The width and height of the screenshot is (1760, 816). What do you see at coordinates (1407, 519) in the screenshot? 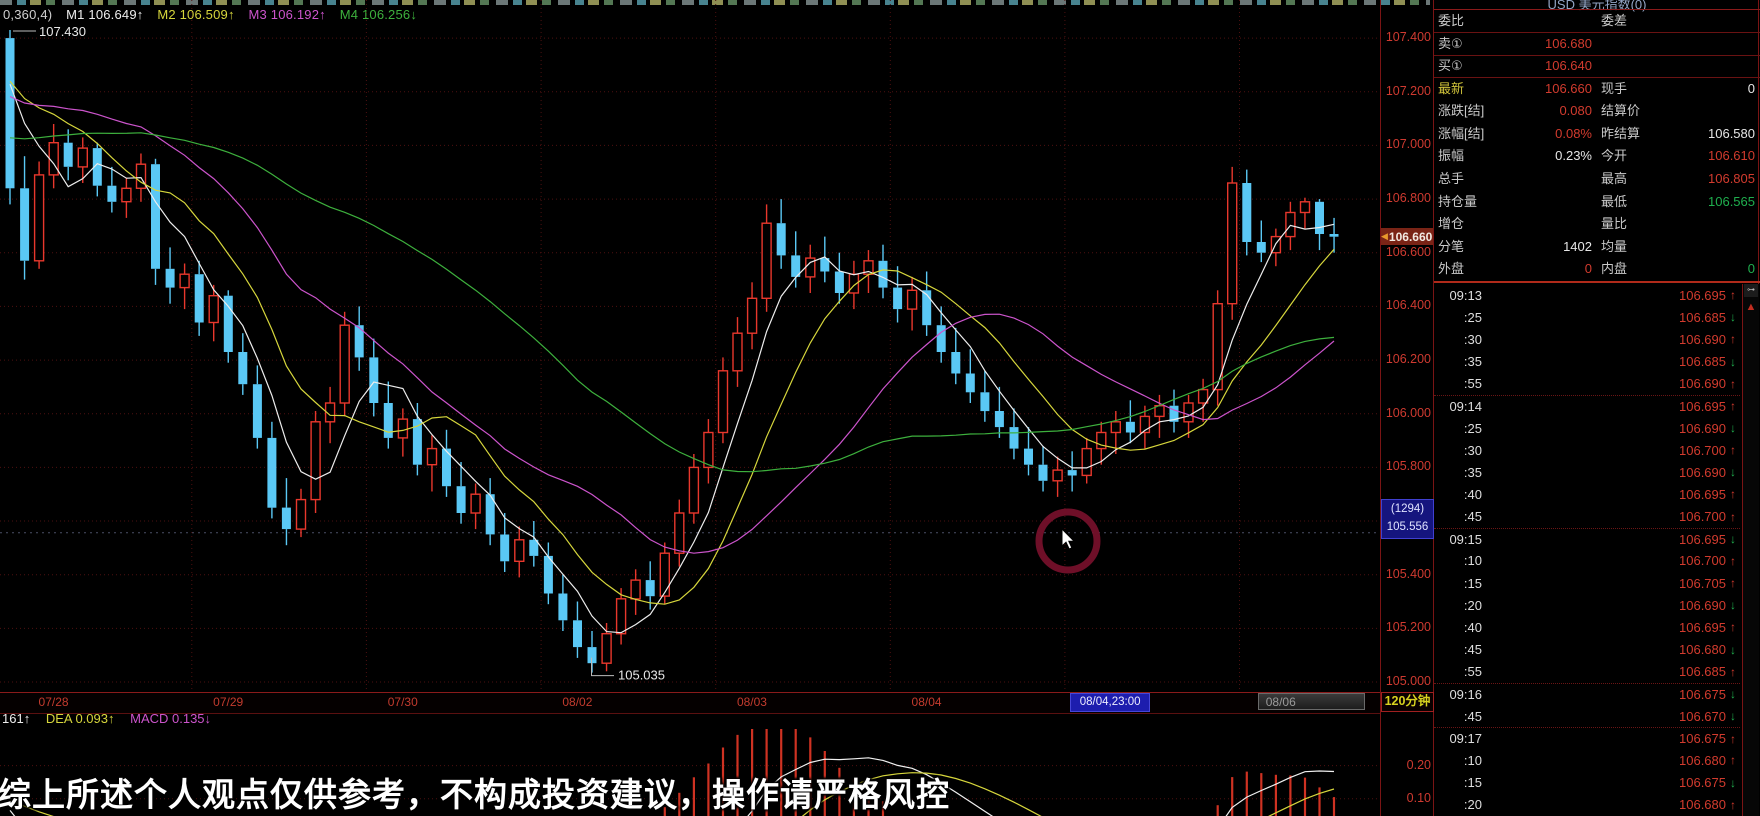
I see `crosshair-price-badge: (1294) 105.556` at bounding box center [1407, 519].